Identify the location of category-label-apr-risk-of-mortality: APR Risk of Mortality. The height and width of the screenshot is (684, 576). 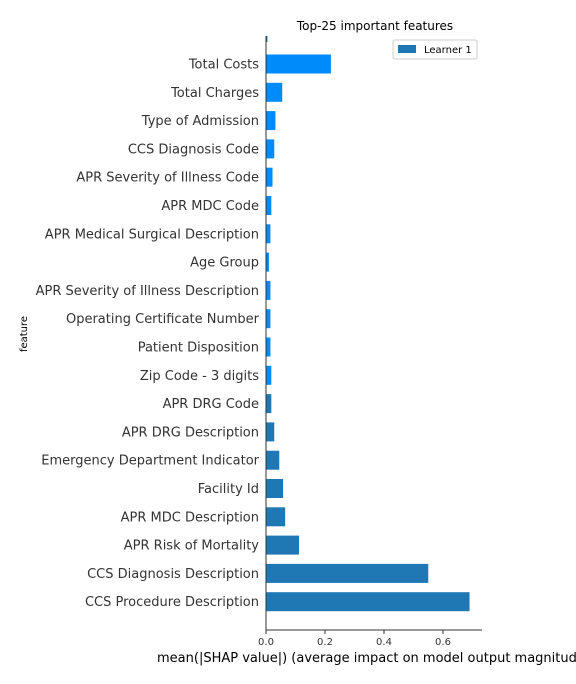
(192, 546).